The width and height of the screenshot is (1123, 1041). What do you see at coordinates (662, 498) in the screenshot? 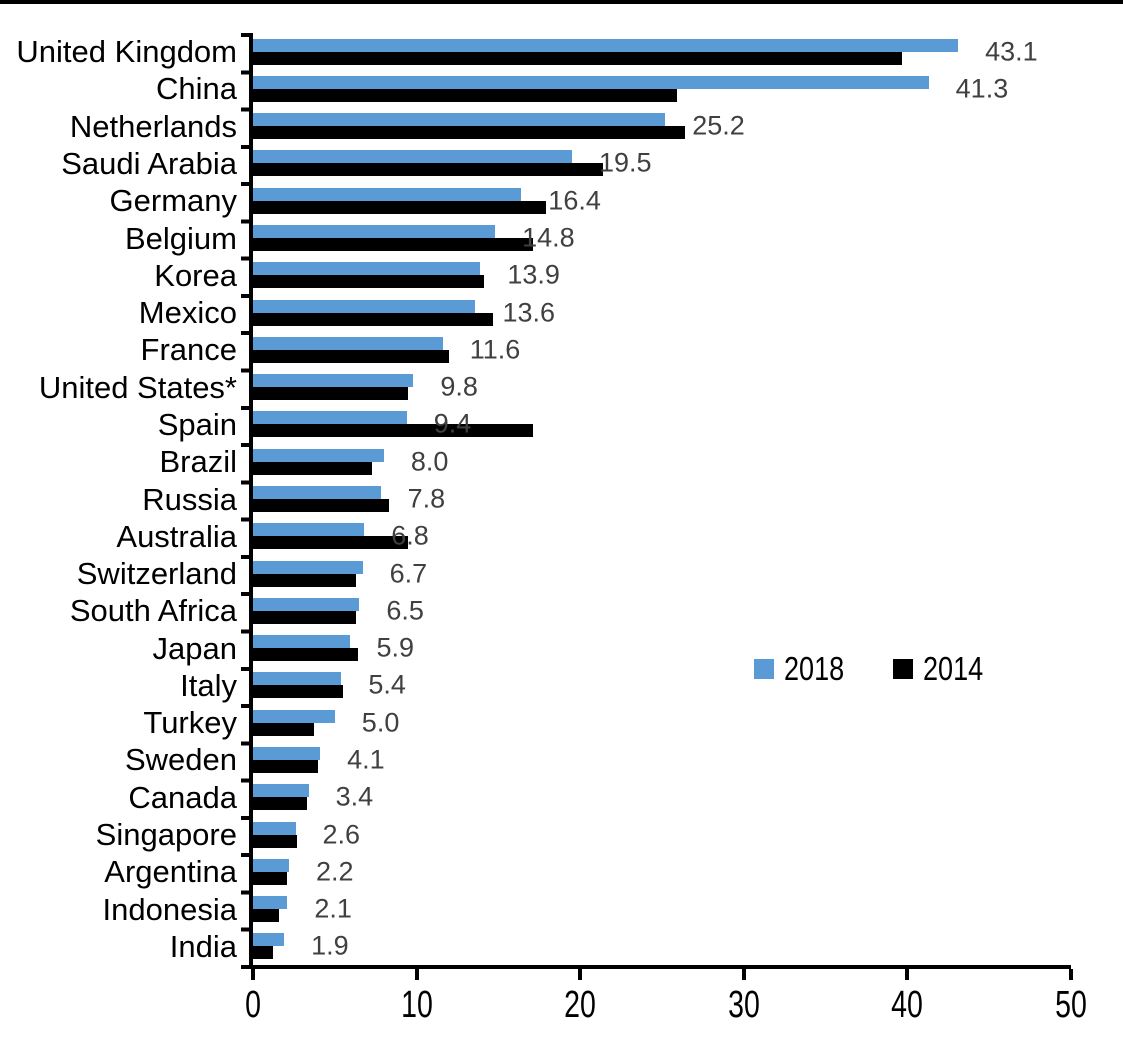
I see `bar-row: 7.8` at bounding box center [662, 498].